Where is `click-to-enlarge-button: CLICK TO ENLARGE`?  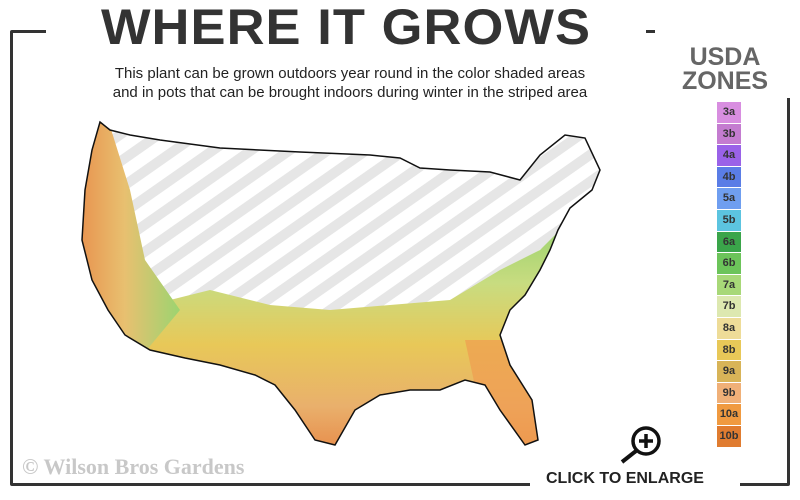
click-to-enlarge-button: CLICK TO ENLARGE is located at coordinates (625, 478).